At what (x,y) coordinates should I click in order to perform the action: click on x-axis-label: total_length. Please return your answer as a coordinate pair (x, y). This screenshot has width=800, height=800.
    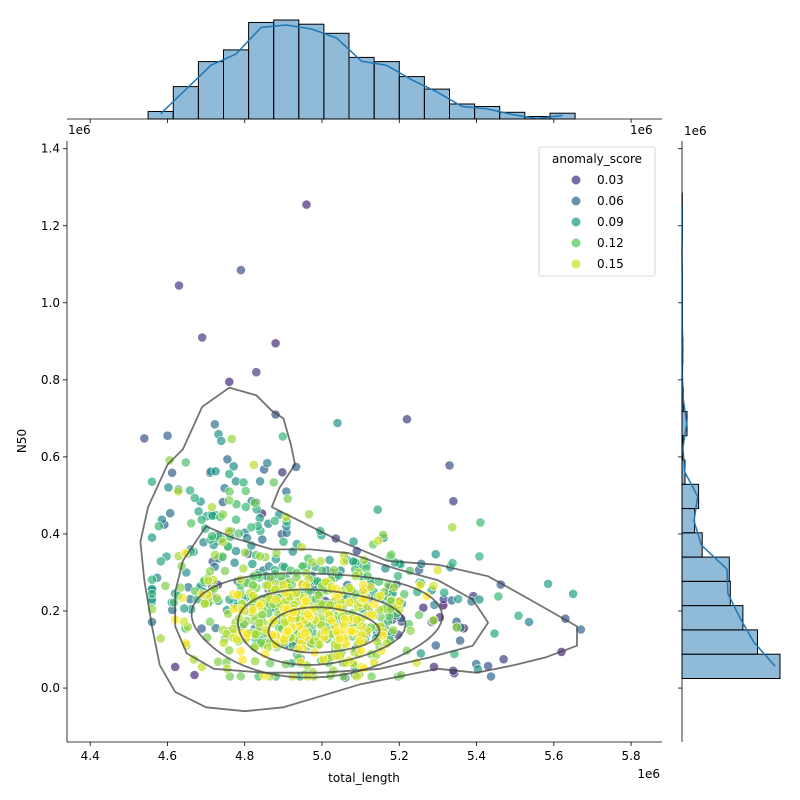
    Looking at the image, I should click on (364, 778).